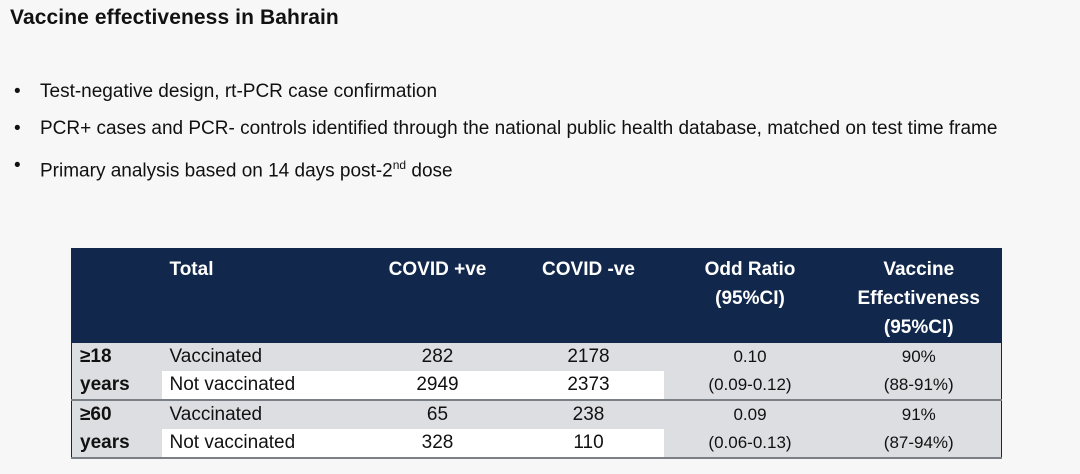 Image resolution: width=1080 pixels, height=474 pixels. What do you see at coordinates (116, 295) in the screenshot?
I see `header-group` at bounding box center [116, 295].